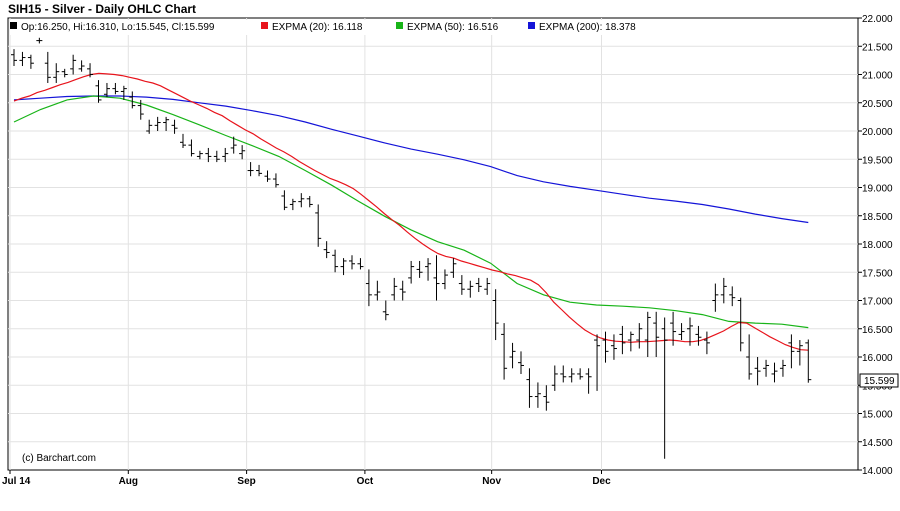 The image size is (900, 511). I want to click on x-tick-label: Dec, so click(601, 481).